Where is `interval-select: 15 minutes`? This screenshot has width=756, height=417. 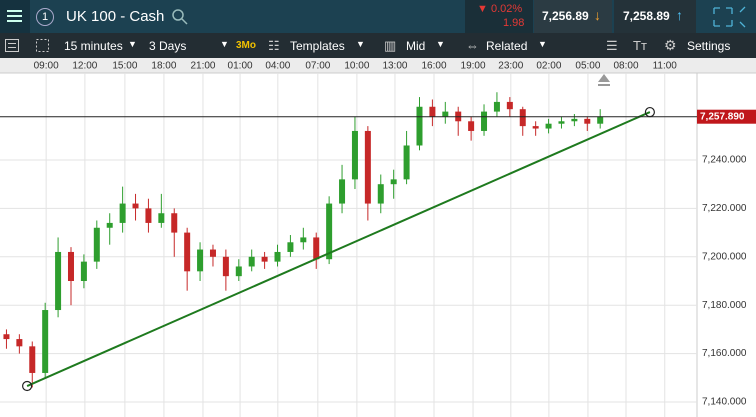
interval-select: 15 minutes is located at coordinates (93, 46).